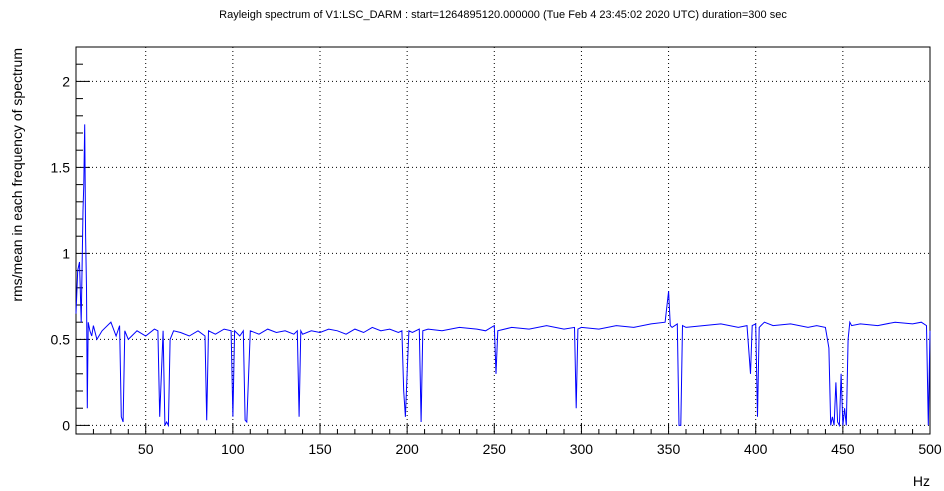 Image resolution: width=944 pixels, height=491 pixels. I want to click on x-tick-label: 400, so click(756, 449).